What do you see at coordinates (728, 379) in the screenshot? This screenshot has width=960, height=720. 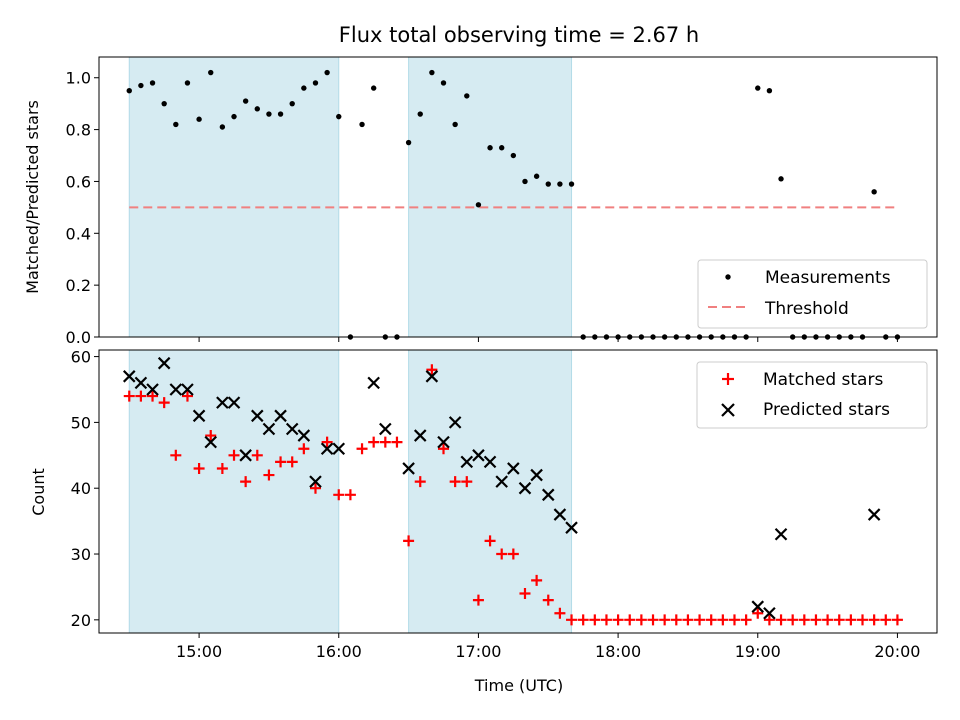 I see `legend-matched-marker` at bounding box center [728, 379].